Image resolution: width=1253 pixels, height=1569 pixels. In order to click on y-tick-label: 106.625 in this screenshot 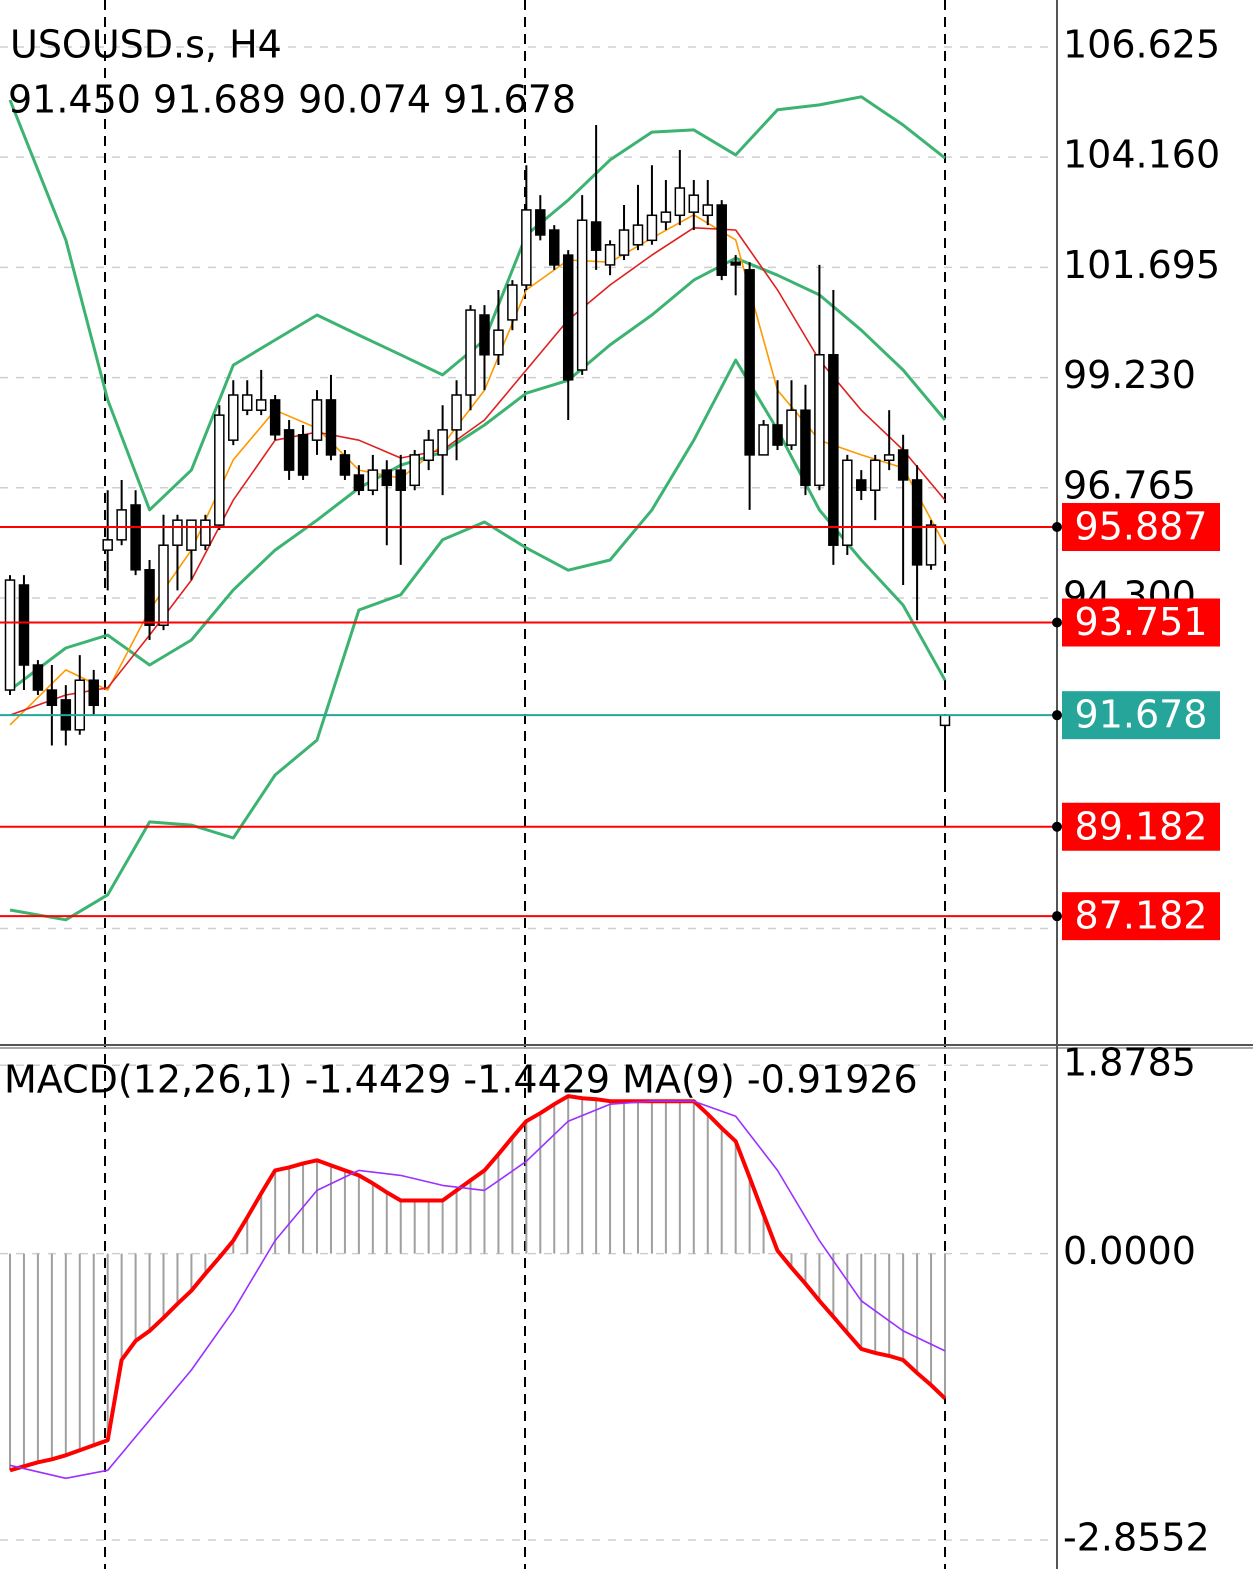, I will do `click(1141, 44)`.